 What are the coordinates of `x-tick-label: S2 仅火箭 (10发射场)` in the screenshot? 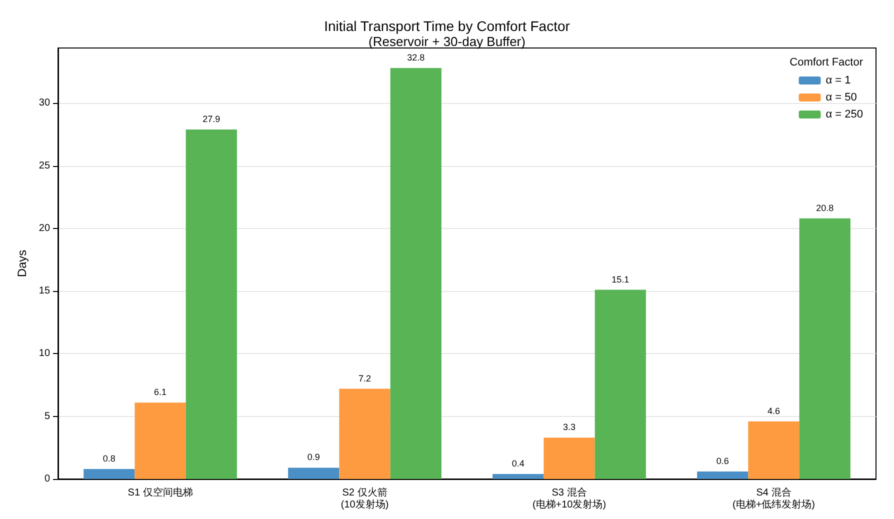 It's located at (364, 498).